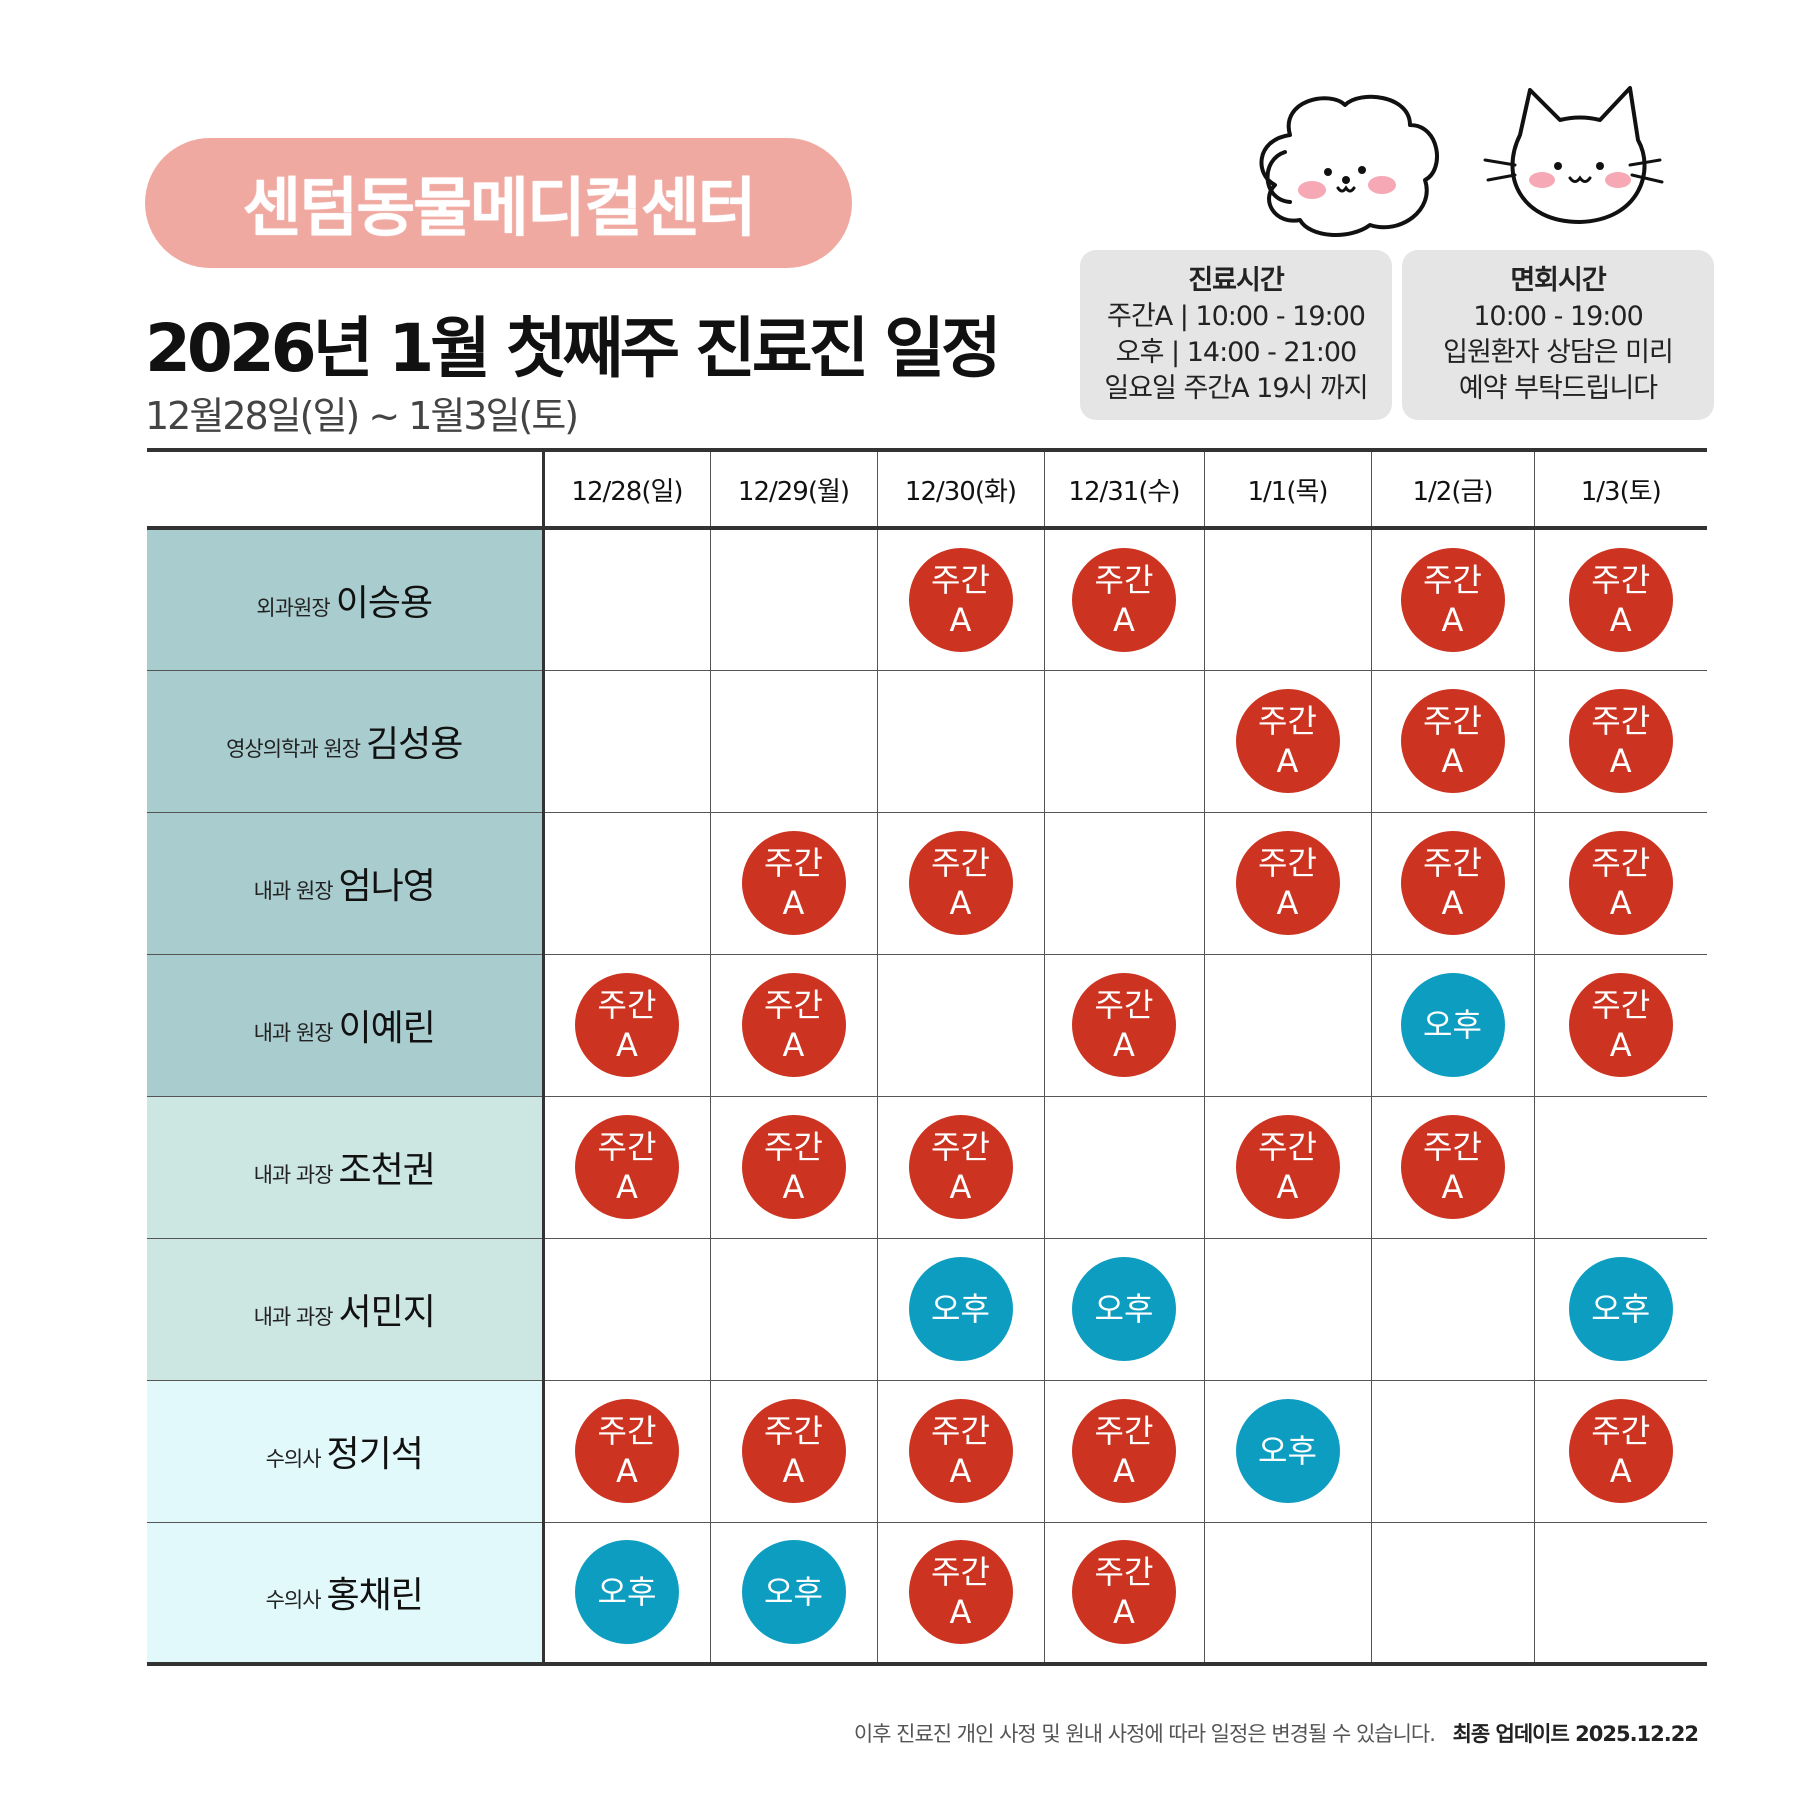 The image size is (1804, 1804). Describe the element at coordinates (1236, 352) in the screenshot. I see `clinic-hours-line: 오후 | 14:00 - 21:00` at that location.